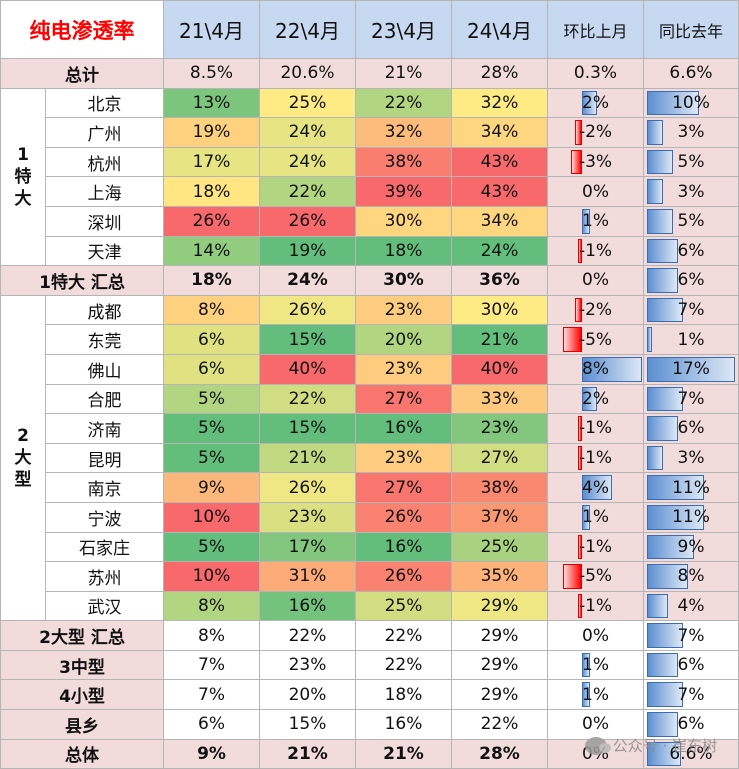 This screenshot has height=769, width=739. I want to click on segment-value: 18%, so click(403, 695).